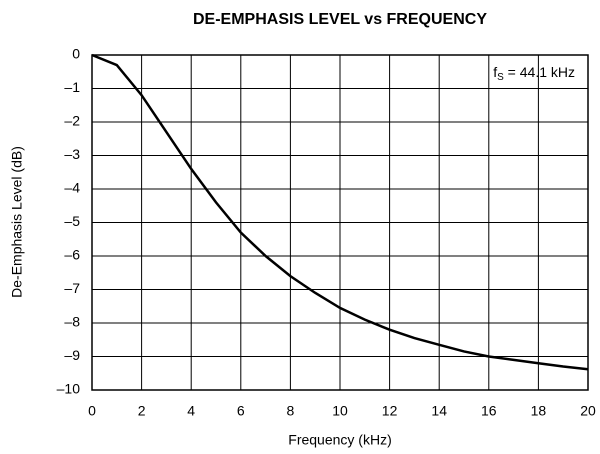 The width and height of the screenshot is (600, 454). Describe the element at coordinates (495, 72) in the screenshot. I see `annotation-main: f` at that location.